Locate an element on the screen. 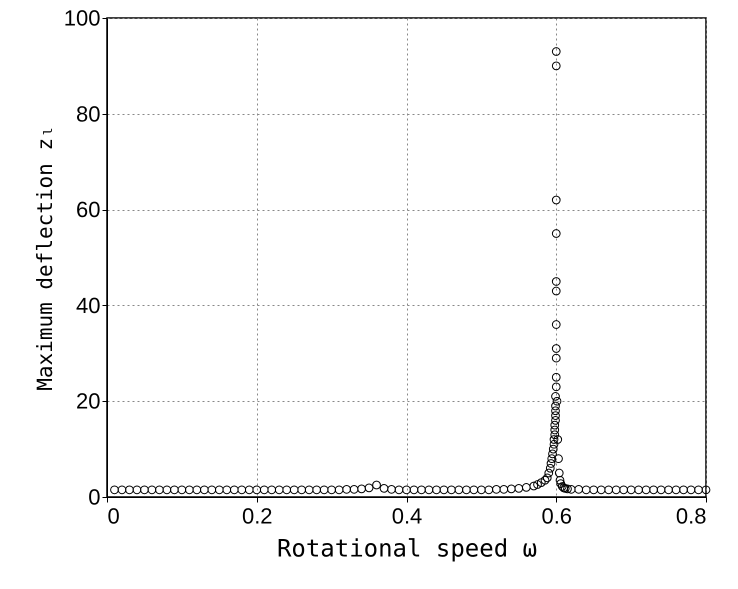 This screenshot has height=589, width=738. y-tick-label: 40 is located at coordinates (88, 305).